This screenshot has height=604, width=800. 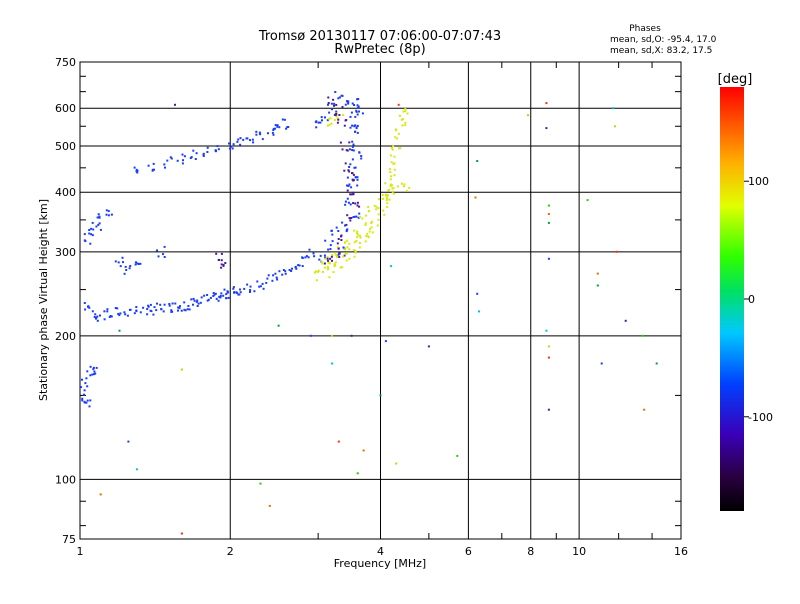 What do you see at coordinates (80, 551) in the screenshot?
I see `x-tick-label: 1` at bounding box center [80, 551].